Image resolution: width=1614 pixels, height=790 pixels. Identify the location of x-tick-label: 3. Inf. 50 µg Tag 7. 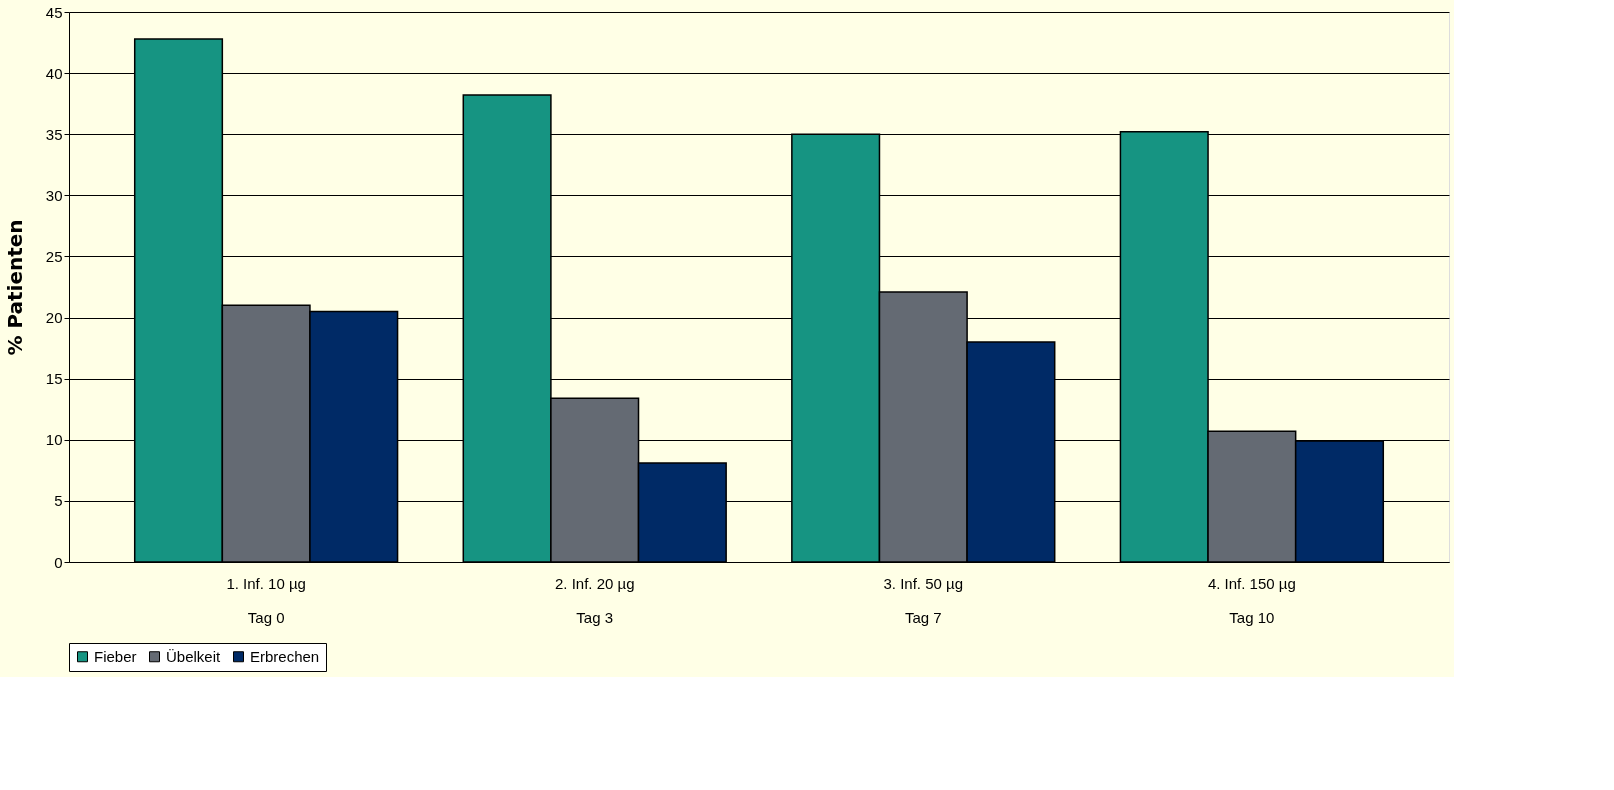
(923, 600).